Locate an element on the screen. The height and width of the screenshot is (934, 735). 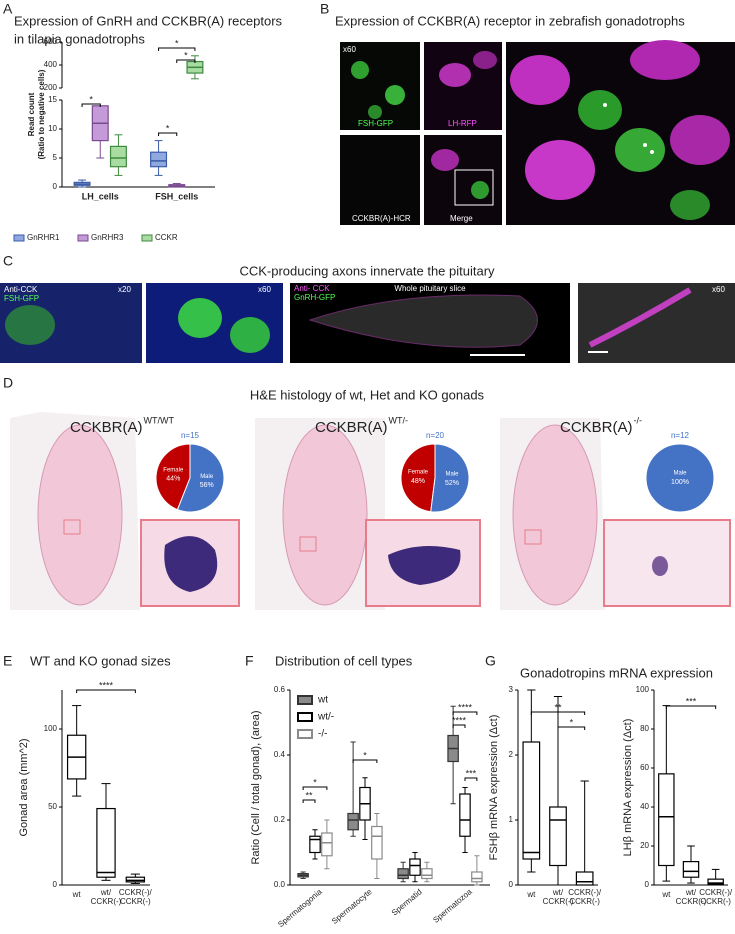
y-tick-label: 60 is located at coordinates (644, 767).